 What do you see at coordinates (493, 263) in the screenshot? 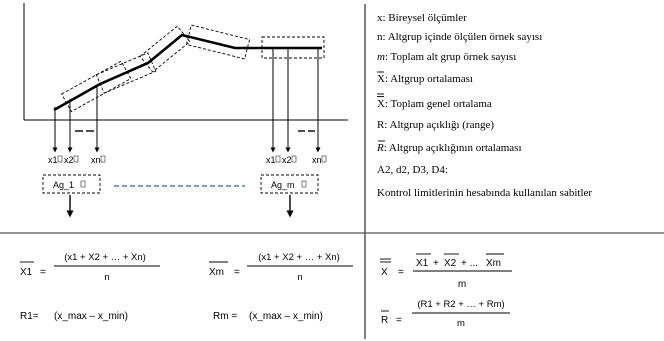
I see `formula-xbarbar-term-m: Xm` at bounding box center [493, 263].